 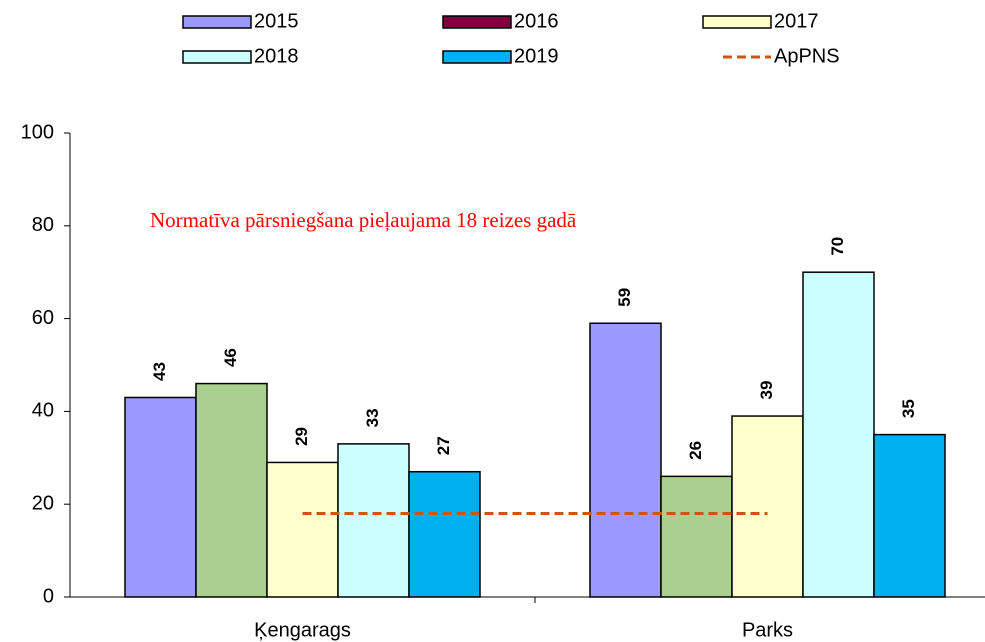 What do you see at coordinates (37, 132) in the screenshot?
I see `y-tick-label: 100` at bounding box center [37, 132].